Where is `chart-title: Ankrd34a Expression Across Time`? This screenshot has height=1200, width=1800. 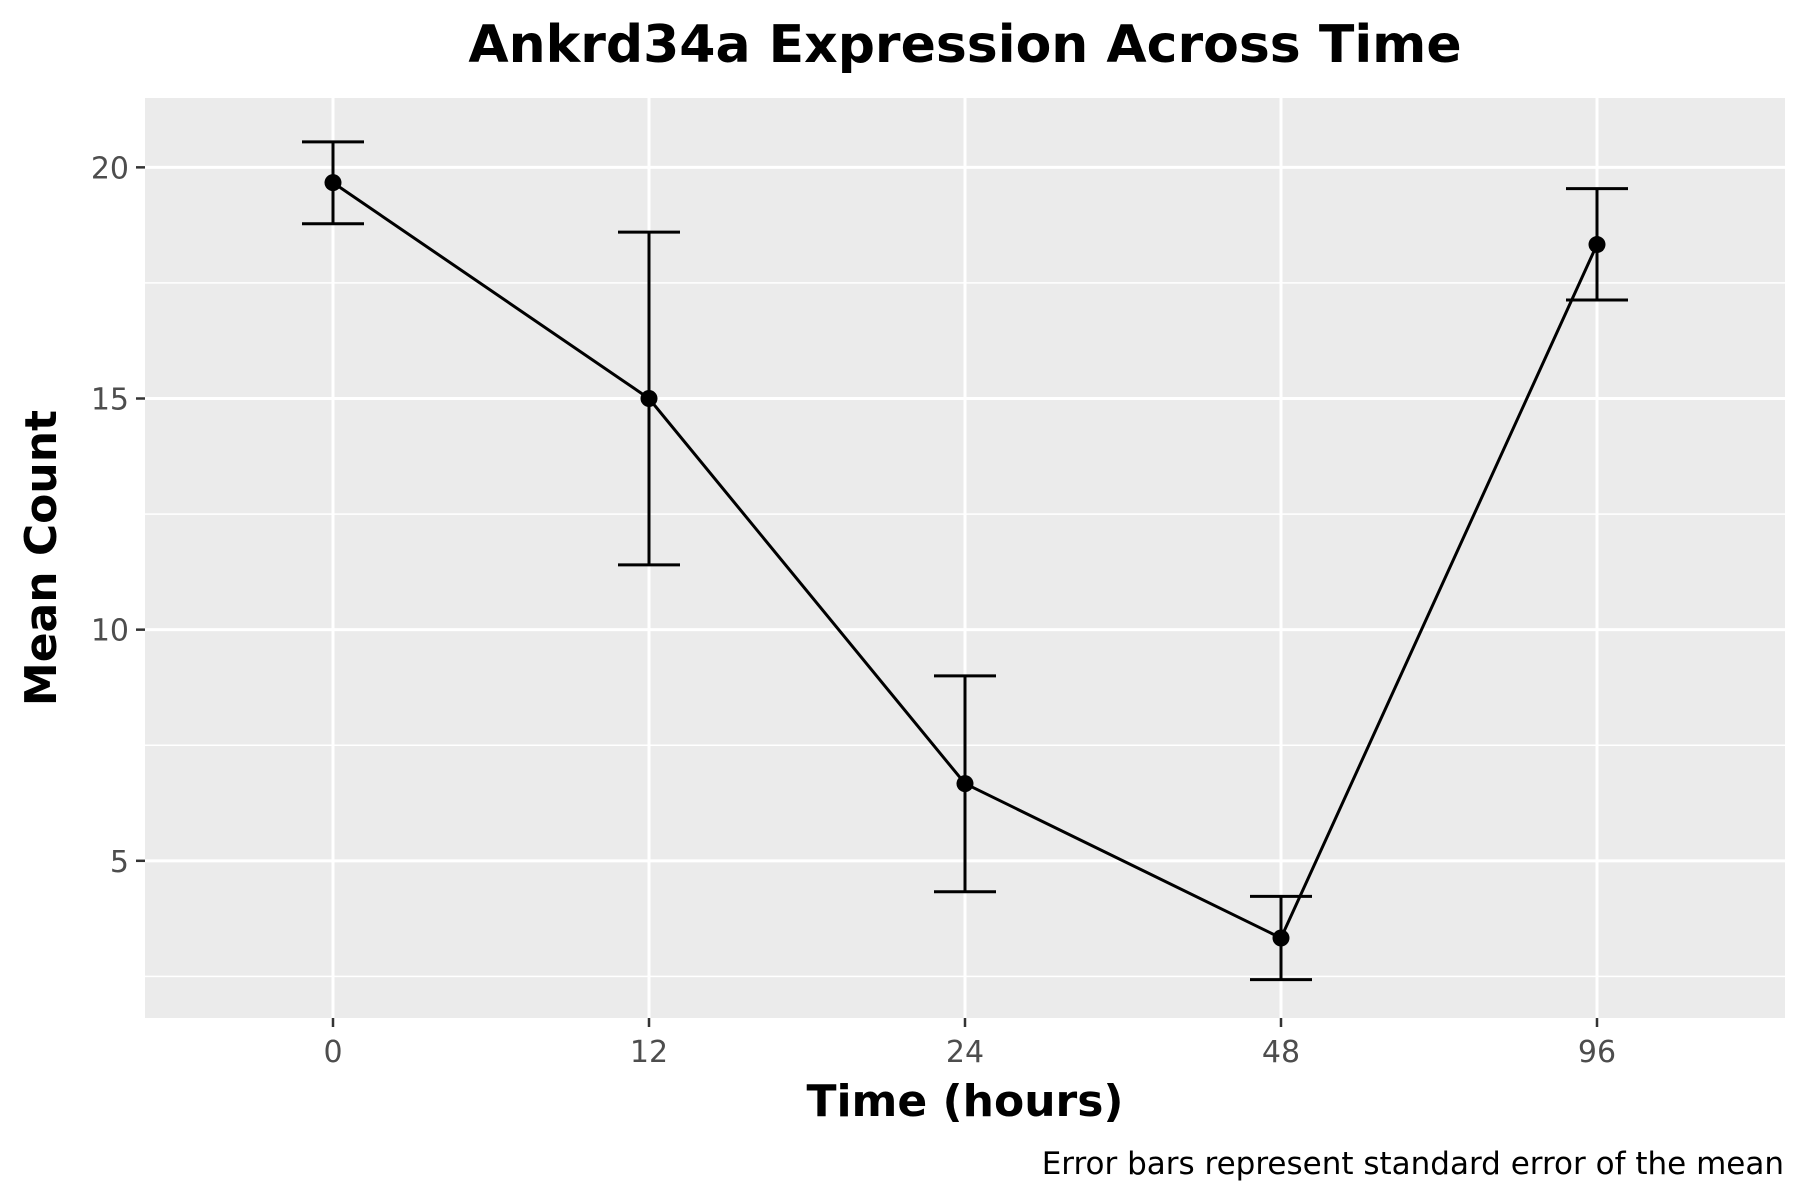
chart-title: Ankrd34a Expression Across Time is located at coordinates (964, 45).